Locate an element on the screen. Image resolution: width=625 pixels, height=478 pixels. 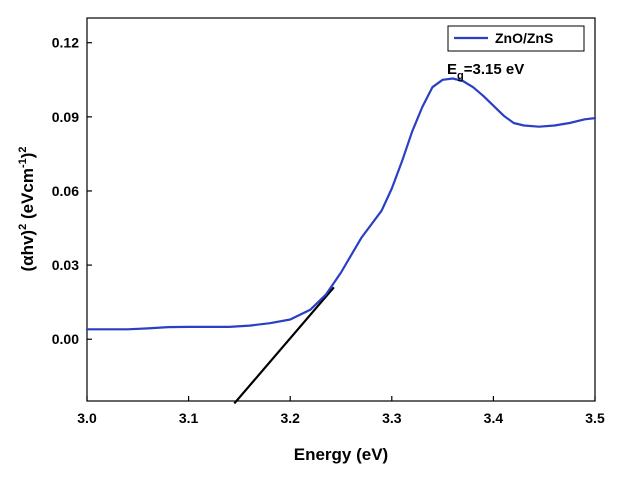
y-axis-title-sup1: 2 is located at coordinates (23, 227).